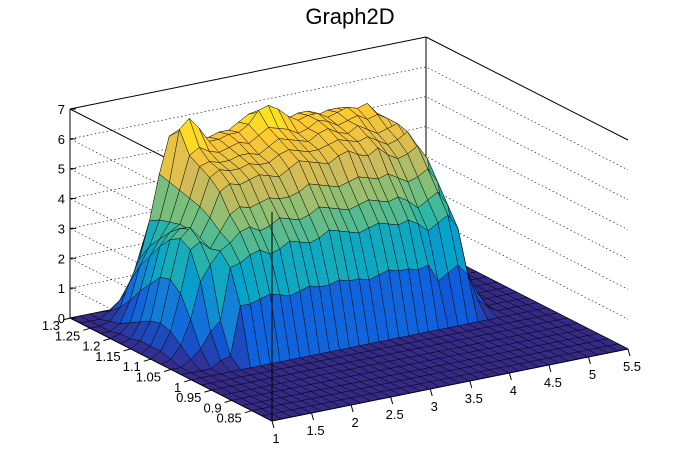  I want to click on x-tick-label: 3, so click(434, 406).